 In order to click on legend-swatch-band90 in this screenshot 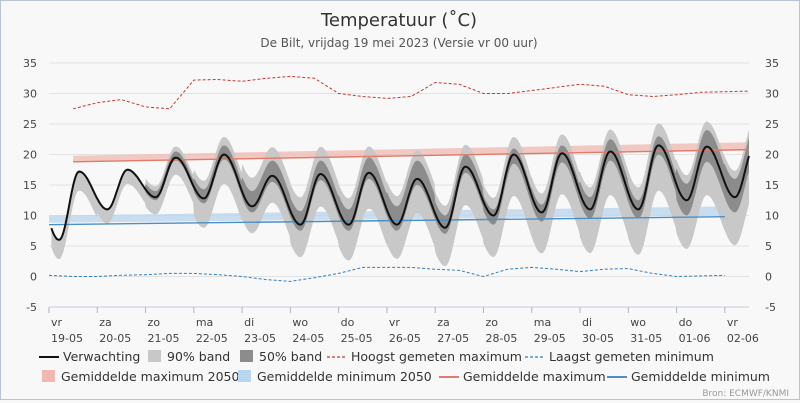, I will do `click(154, 356)`.